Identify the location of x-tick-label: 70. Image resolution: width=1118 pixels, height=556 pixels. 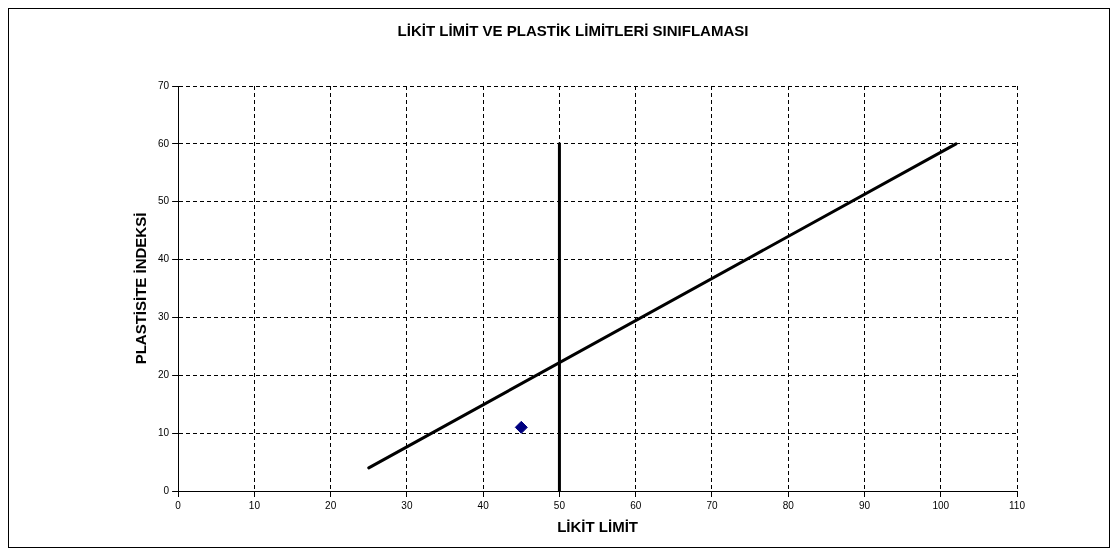
(712, 505).